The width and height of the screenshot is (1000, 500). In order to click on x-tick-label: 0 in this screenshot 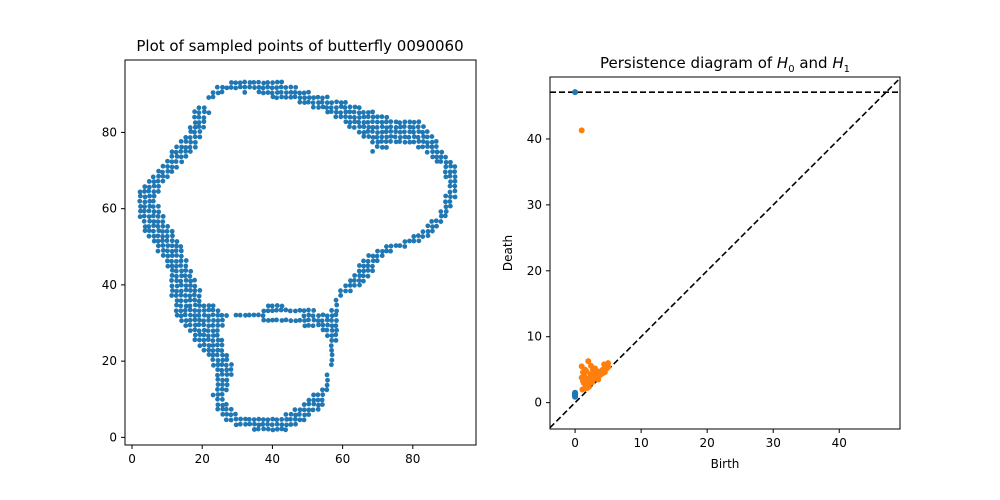, I will do `click(132, 459)`.